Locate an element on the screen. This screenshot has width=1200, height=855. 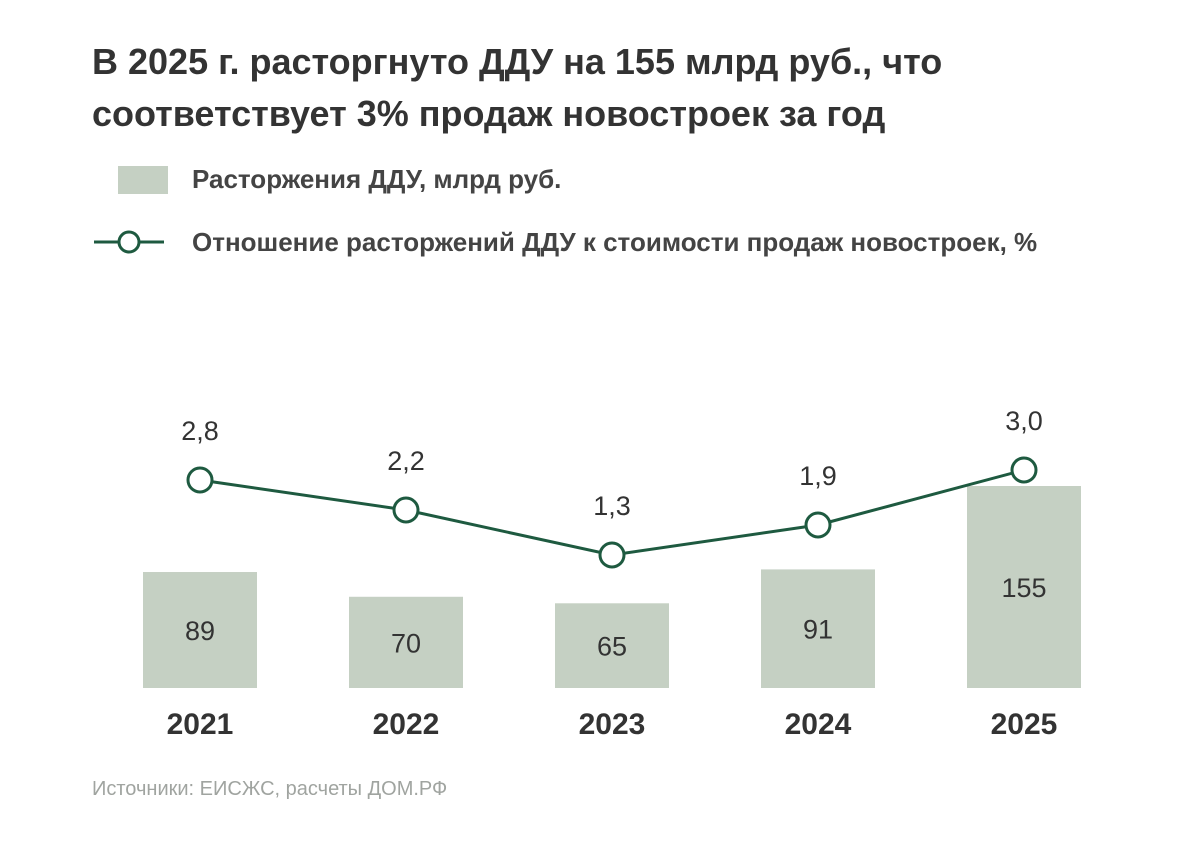
bar-2021 is located at coordinates (200, 630).